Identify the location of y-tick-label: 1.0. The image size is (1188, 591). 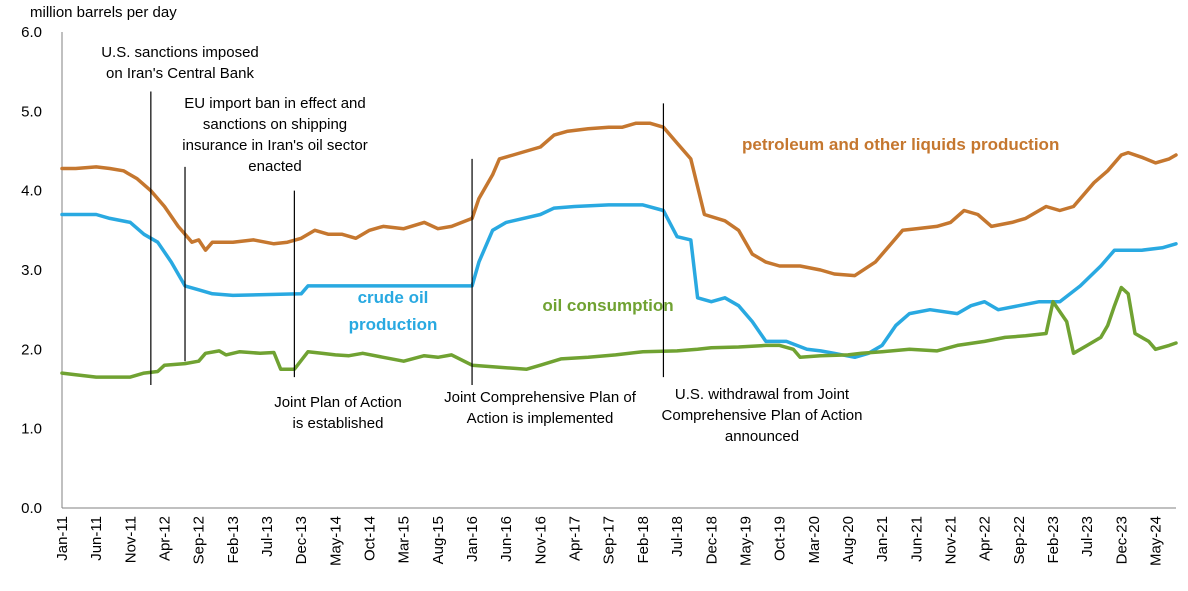
(31, 429).